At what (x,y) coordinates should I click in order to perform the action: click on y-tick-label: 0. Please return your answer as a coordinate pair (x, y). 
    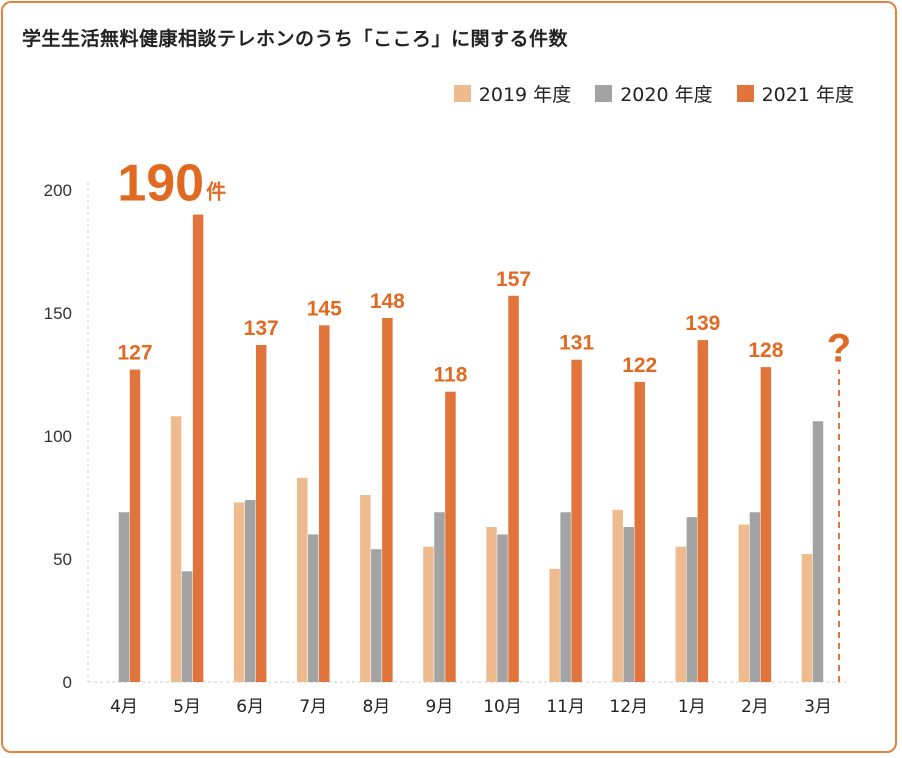
    Looking at the image, I should click on (67, 682).